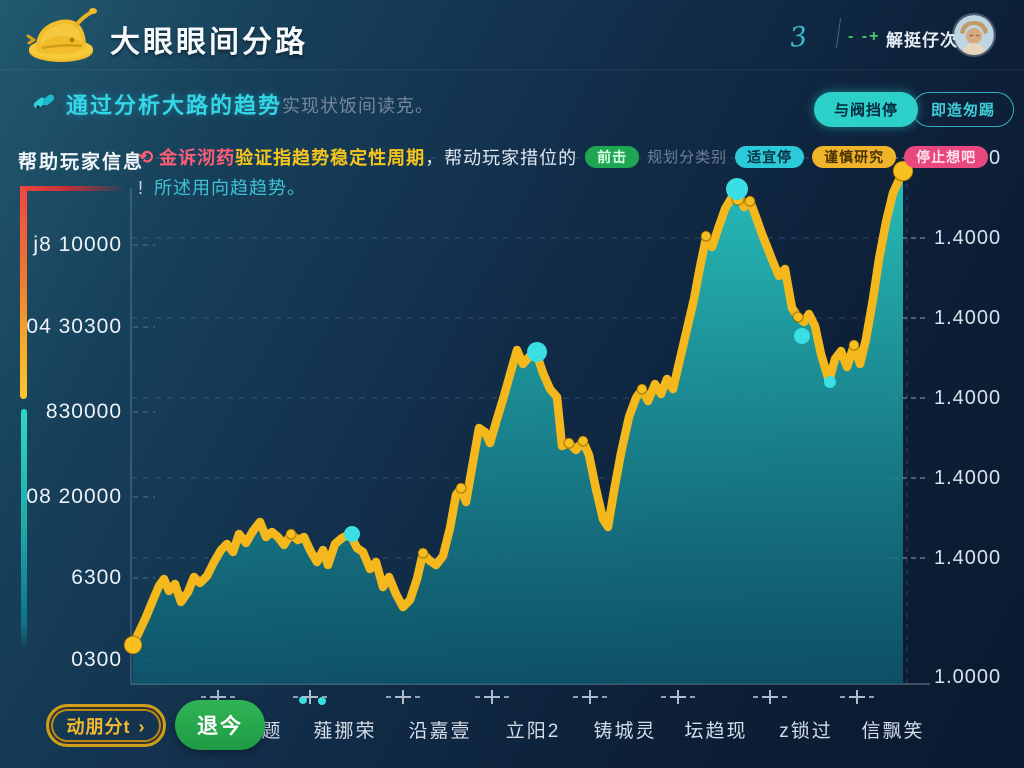 Image resolution: width=1024 pixels, height=768 pixels. I want to click on period-filter-button: 动朋分t ›, so click(106, 725).